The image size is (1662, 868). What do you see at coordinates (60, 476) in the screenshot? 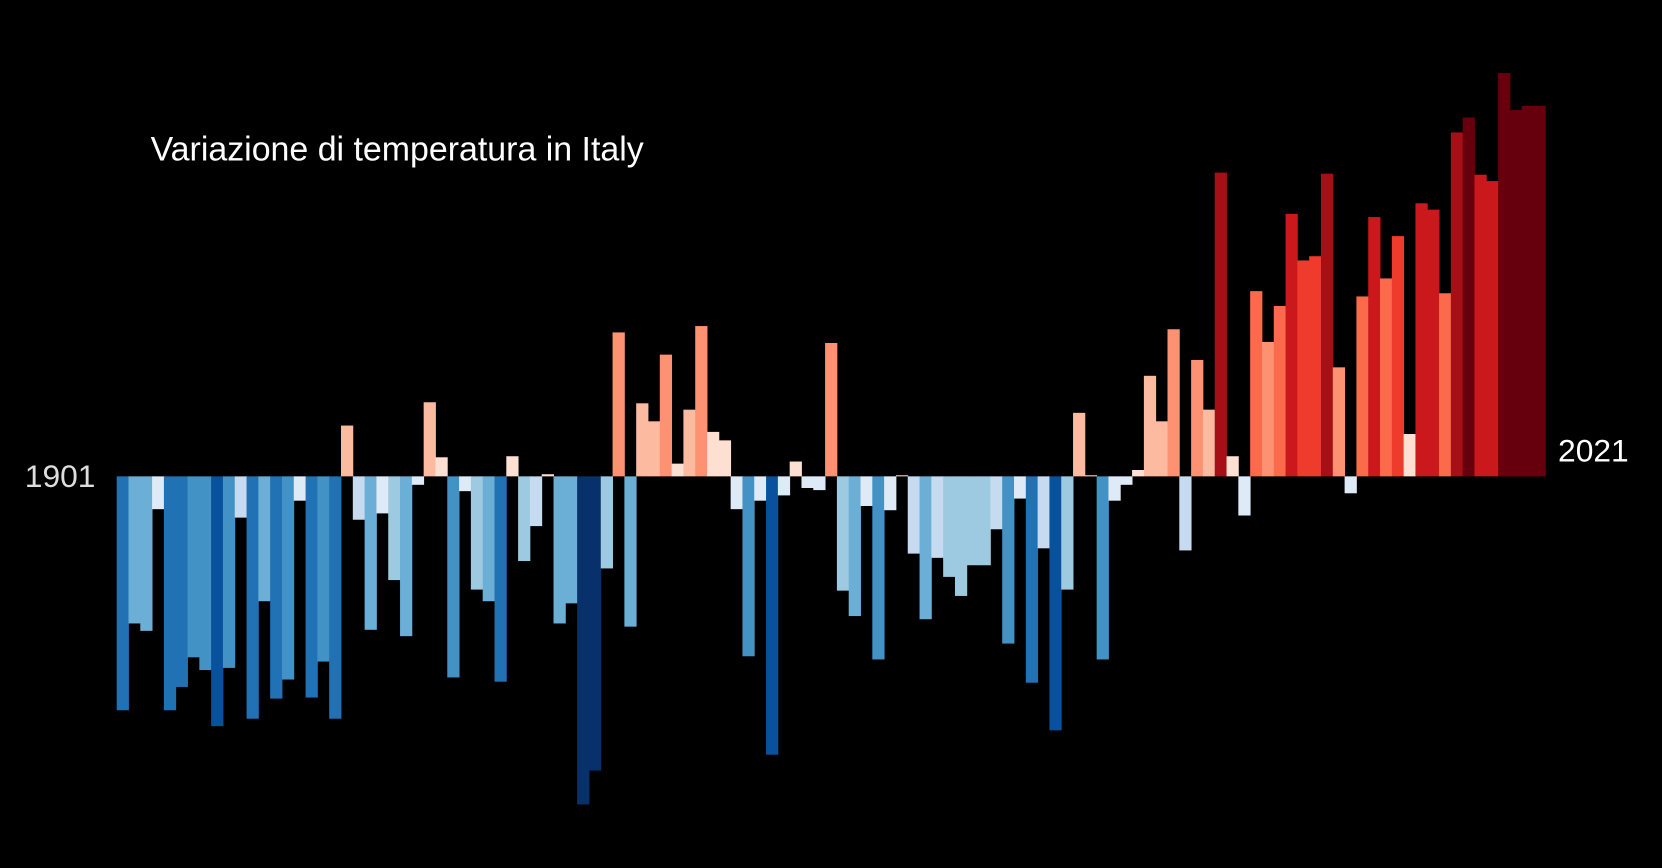
I see `x-tick-label: 1901` at bounding box center [60, 476].